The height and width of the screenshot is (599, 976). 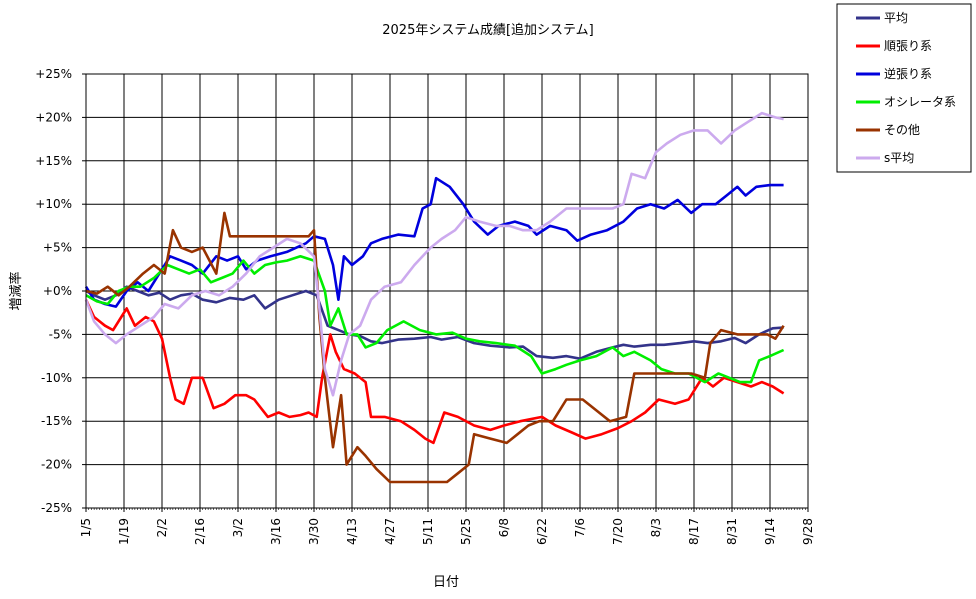 I want to click on y-axis-title: 増減率, so click(x=16, y=290).